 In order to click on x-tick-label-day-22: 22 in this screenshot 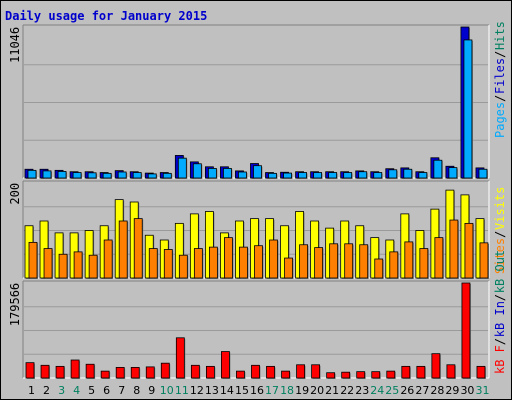, I will do `click(347, 390)`.